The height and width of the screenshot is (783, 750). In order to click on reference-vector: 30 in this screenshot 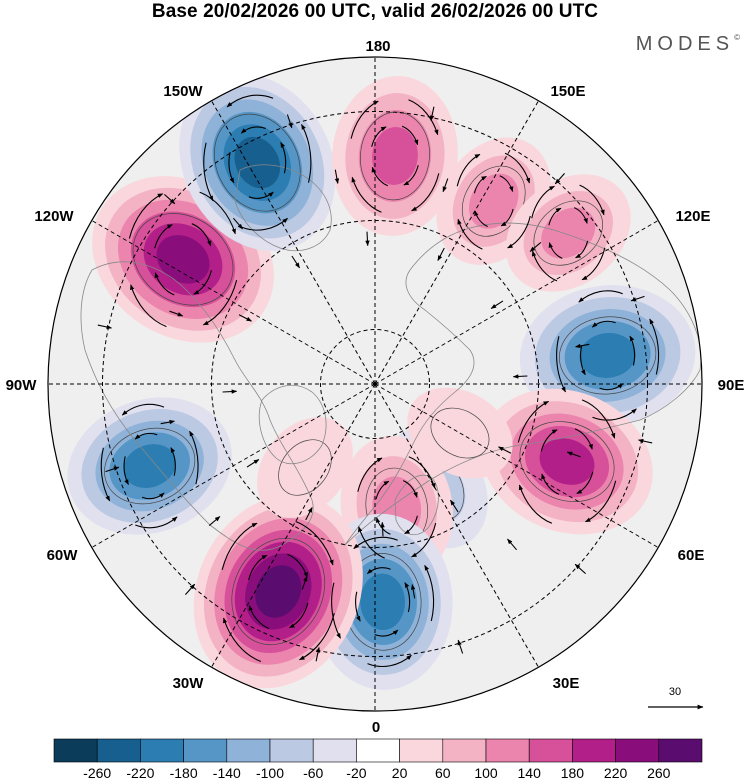, I will do `click(676, 698)`.